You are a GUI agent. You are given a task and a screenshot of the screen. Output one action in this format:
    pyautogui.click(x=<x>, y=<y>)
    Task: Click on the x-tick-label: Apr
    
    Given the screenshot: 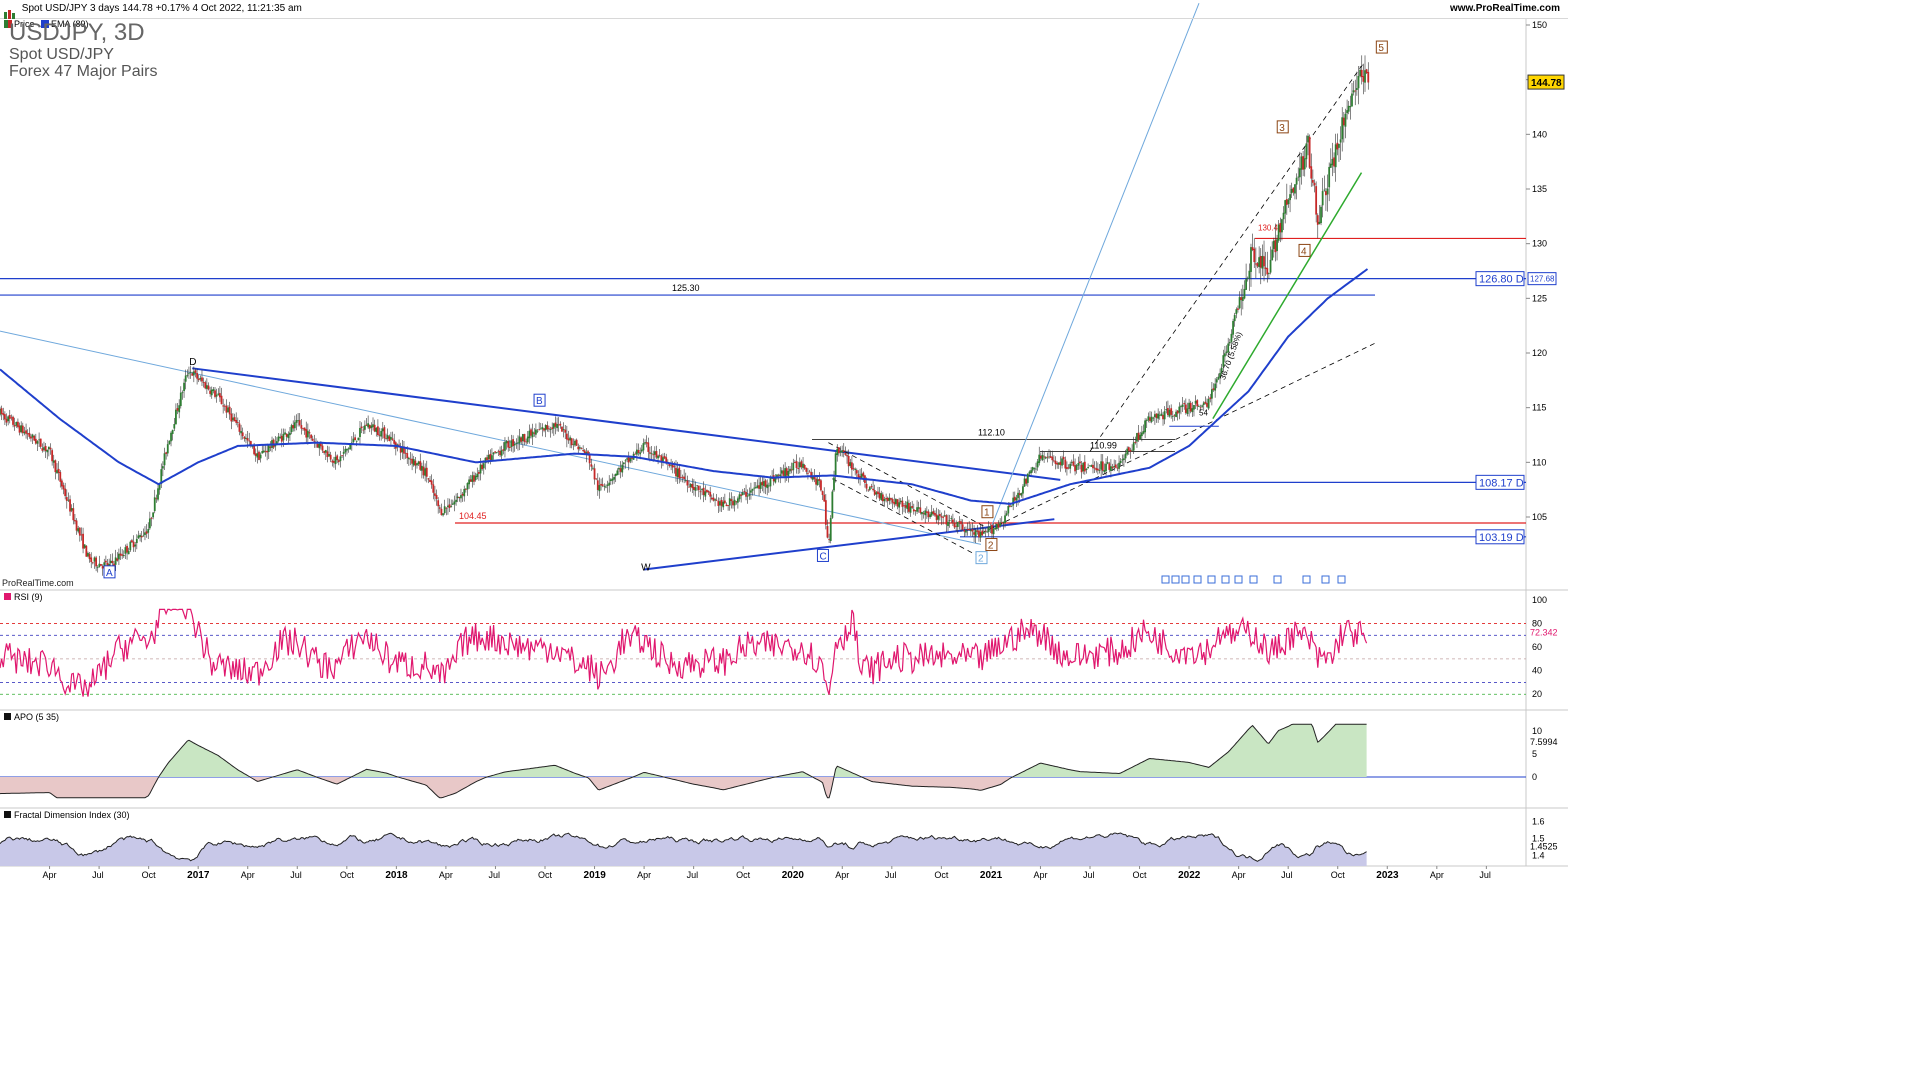 What is the action you would take?
    pyautogui.click(x=842, y=875)
    